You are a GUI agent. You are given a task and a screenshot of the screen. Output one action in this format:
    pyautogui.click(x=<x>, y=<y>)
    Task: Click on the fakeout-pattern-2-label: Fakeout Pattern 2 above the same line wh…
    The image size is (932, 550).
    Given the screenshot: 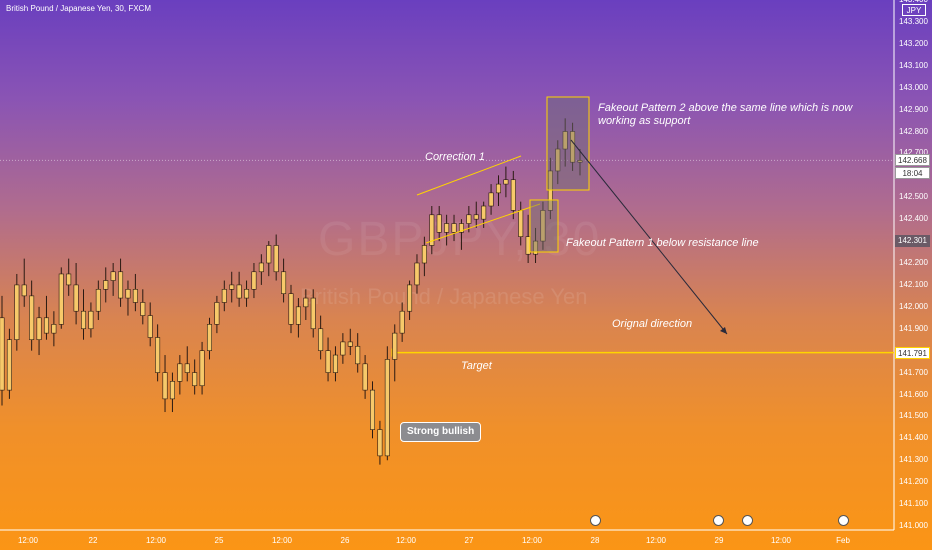 What is the action you would take?
    pyautogui.click(x=725, y=114)
    